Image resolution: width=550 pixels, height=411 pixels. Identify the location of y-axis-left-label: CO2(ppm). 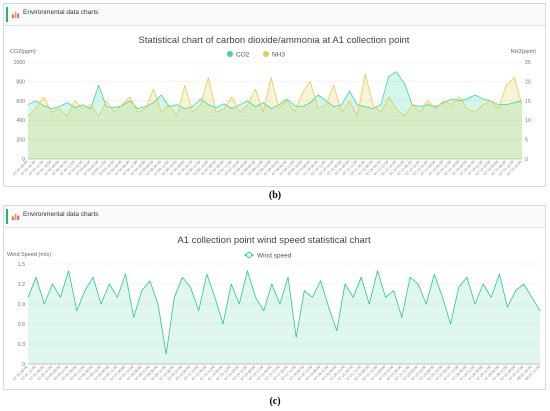
(23, 52).